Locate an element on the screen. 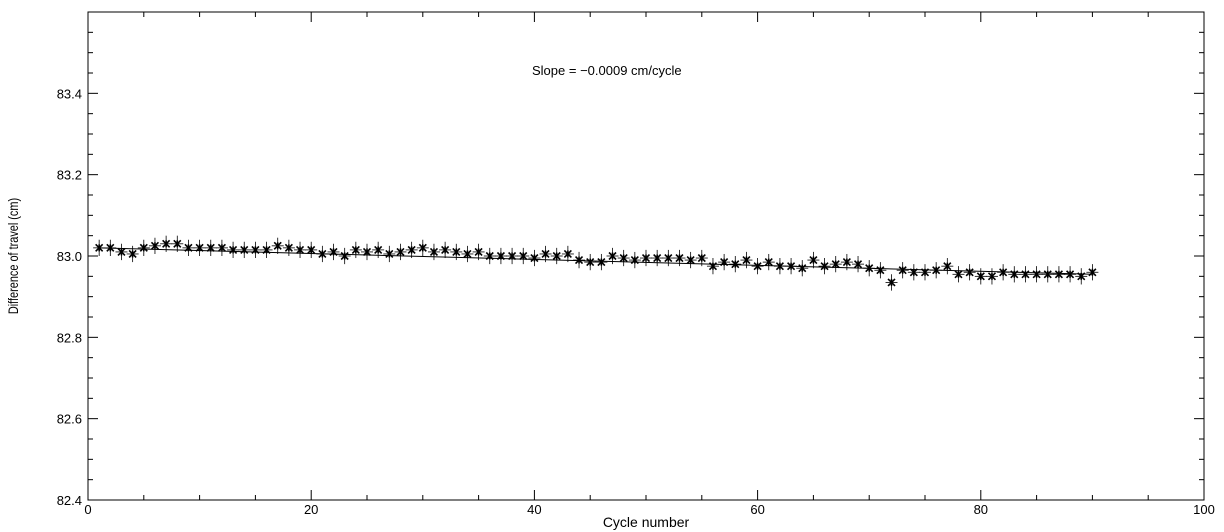 This screenshot has width=1224, height=532. x-tick-label: 40 is located at coordinates (534, 509).